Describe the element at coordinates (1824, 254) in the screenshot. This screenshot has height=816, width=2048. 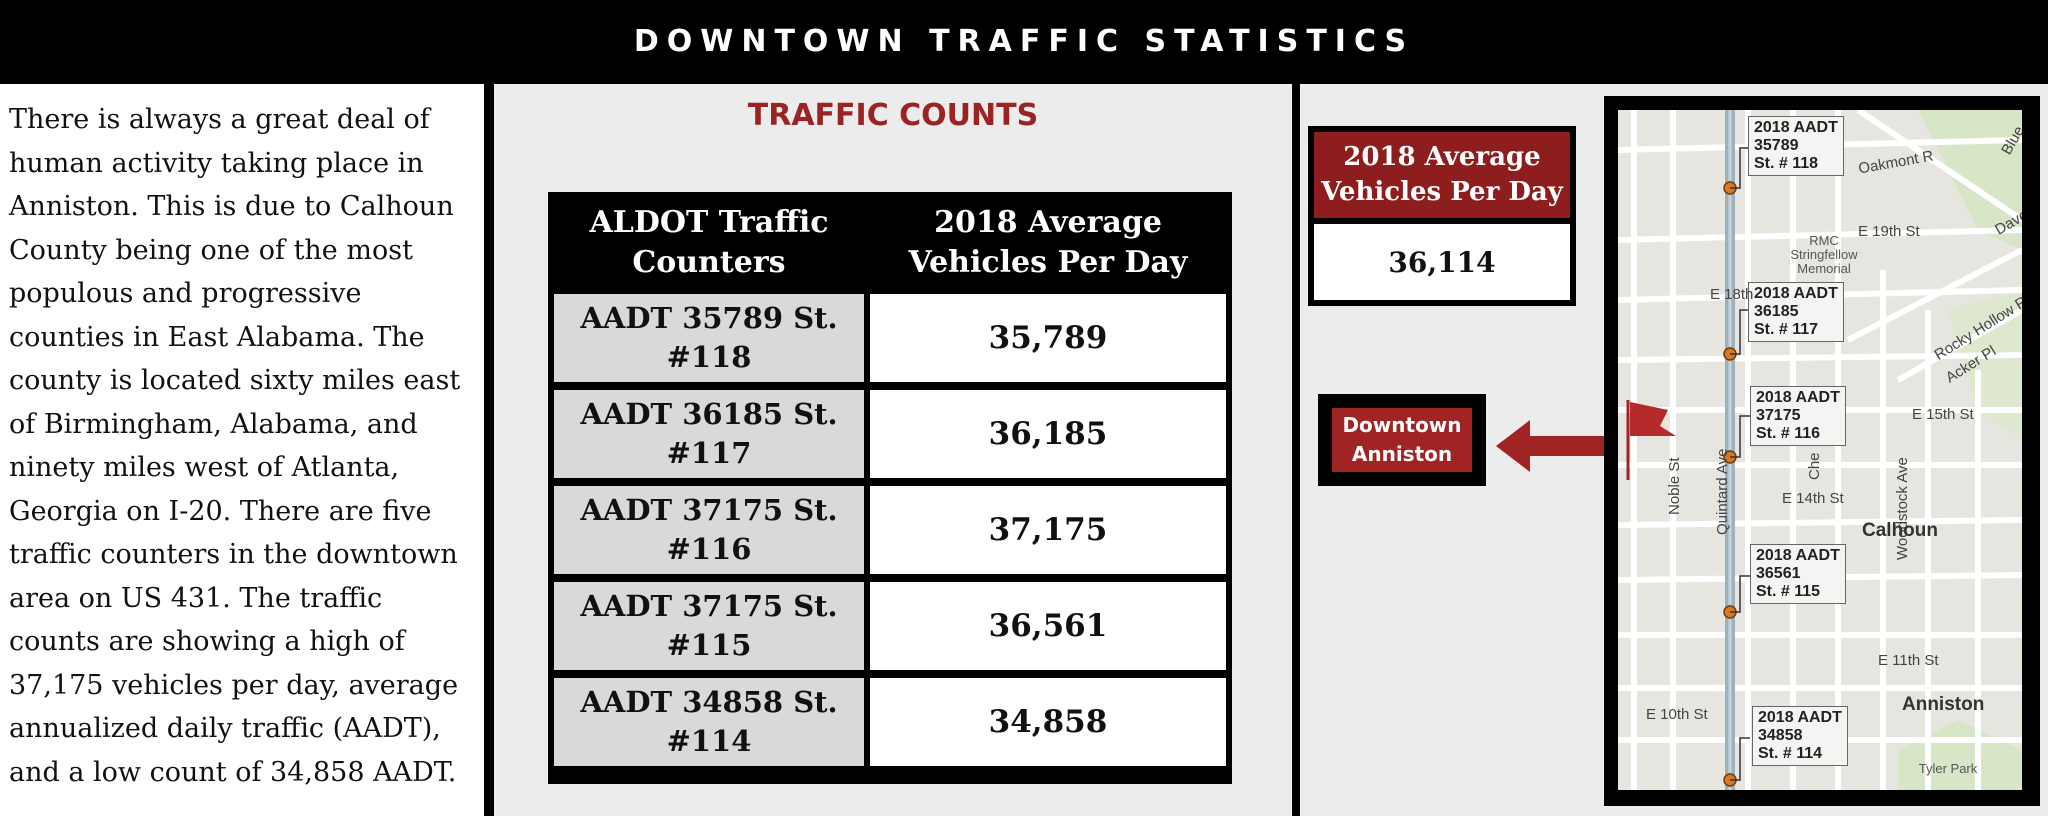
I see `place-label: RMC Stringfellow Memorial` at that location.